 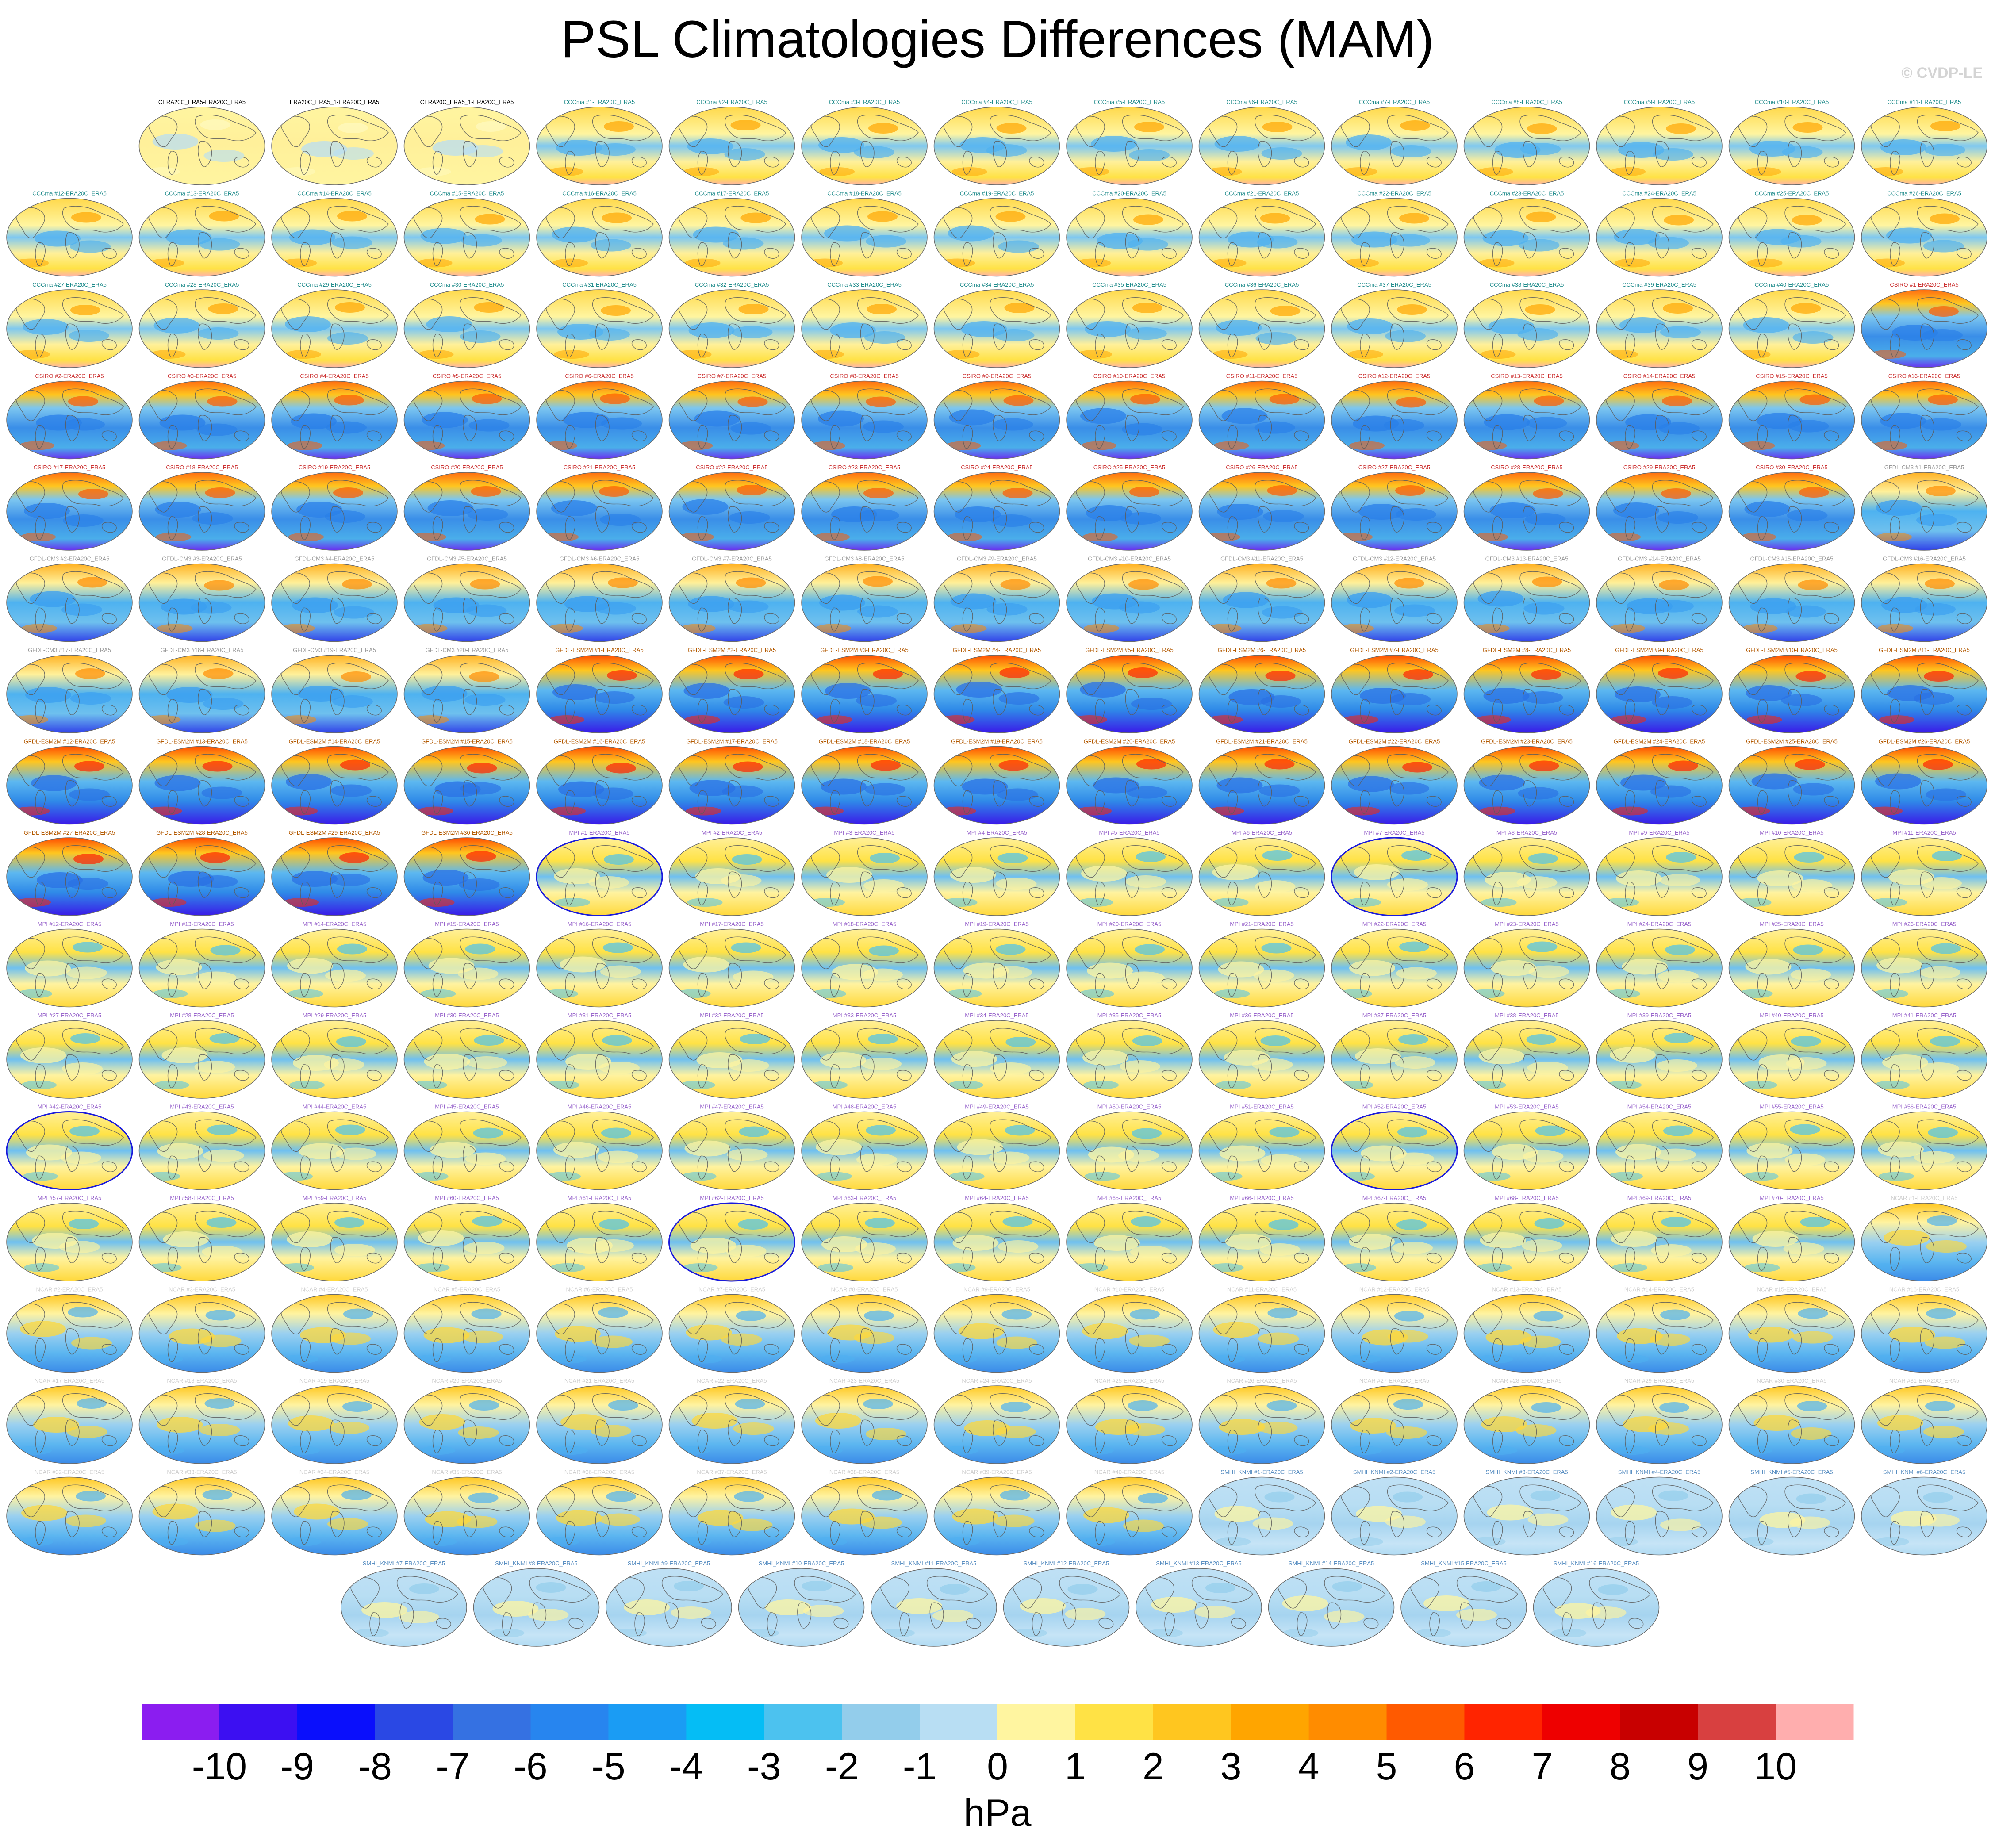 What do you see at coordinates (1791, 142) in the screenshot?
I see `map-panel: CCCma #10-ERA20C_ERA5` at bounding box center [1791, 142].